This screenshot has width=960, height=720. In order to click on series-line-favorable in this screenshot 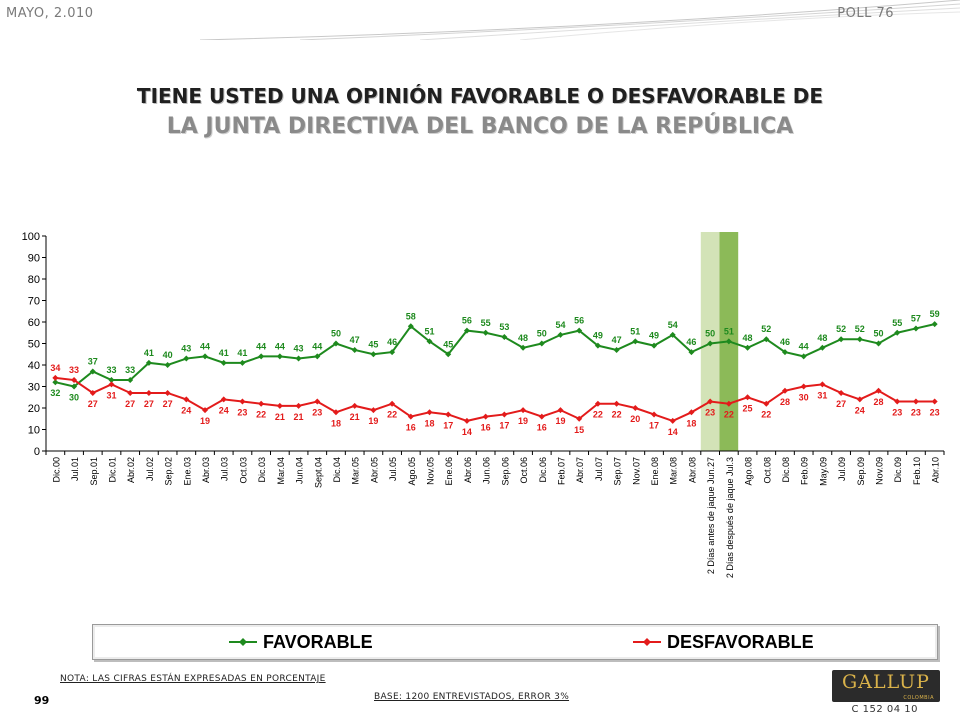, I will do `click(495, 355)`.